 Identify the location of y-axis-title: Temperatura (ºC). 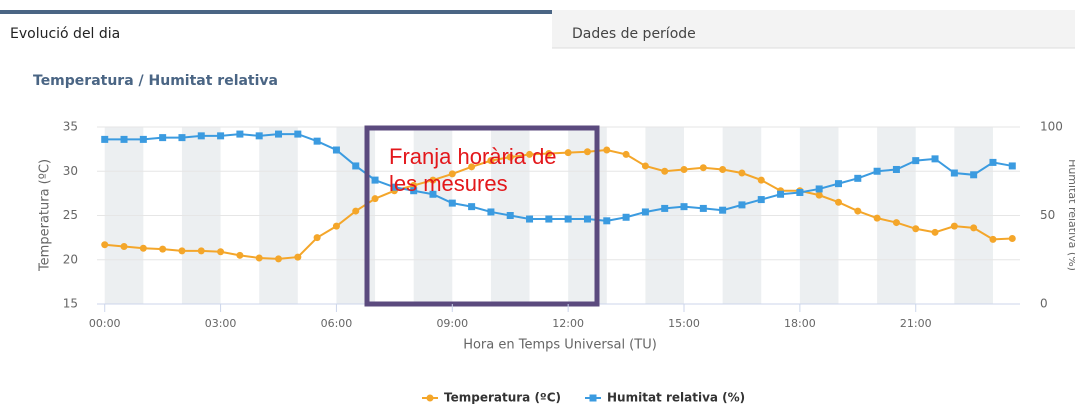
(45, 215).